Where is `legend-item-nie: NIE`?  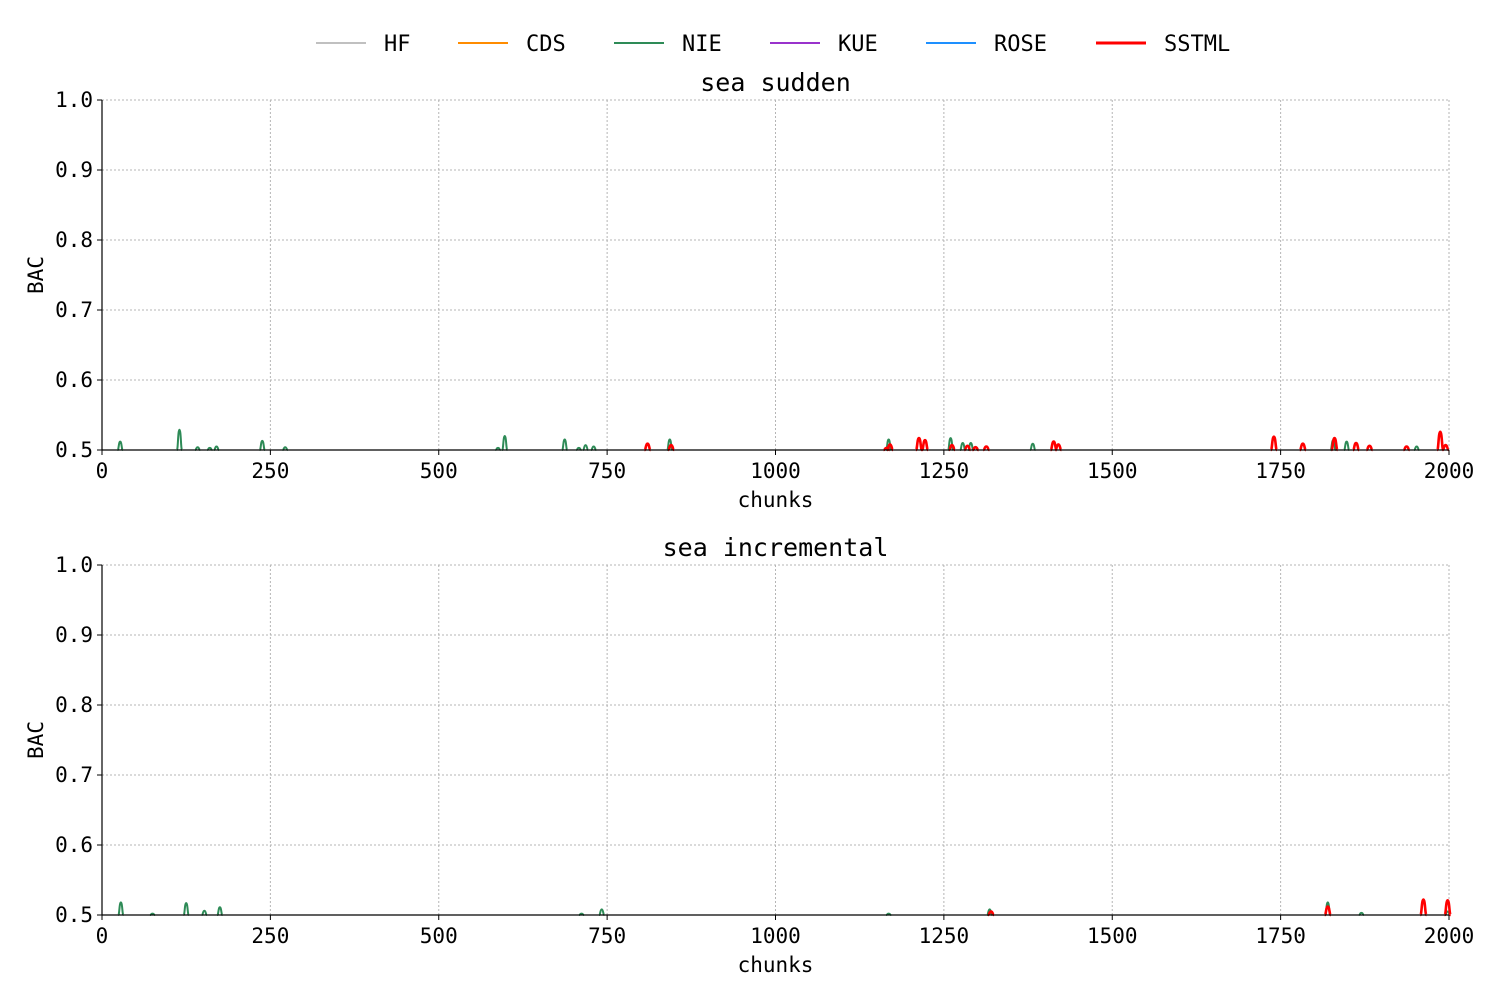 legend-item-nie: NIE is located at coordinates (668, 44).